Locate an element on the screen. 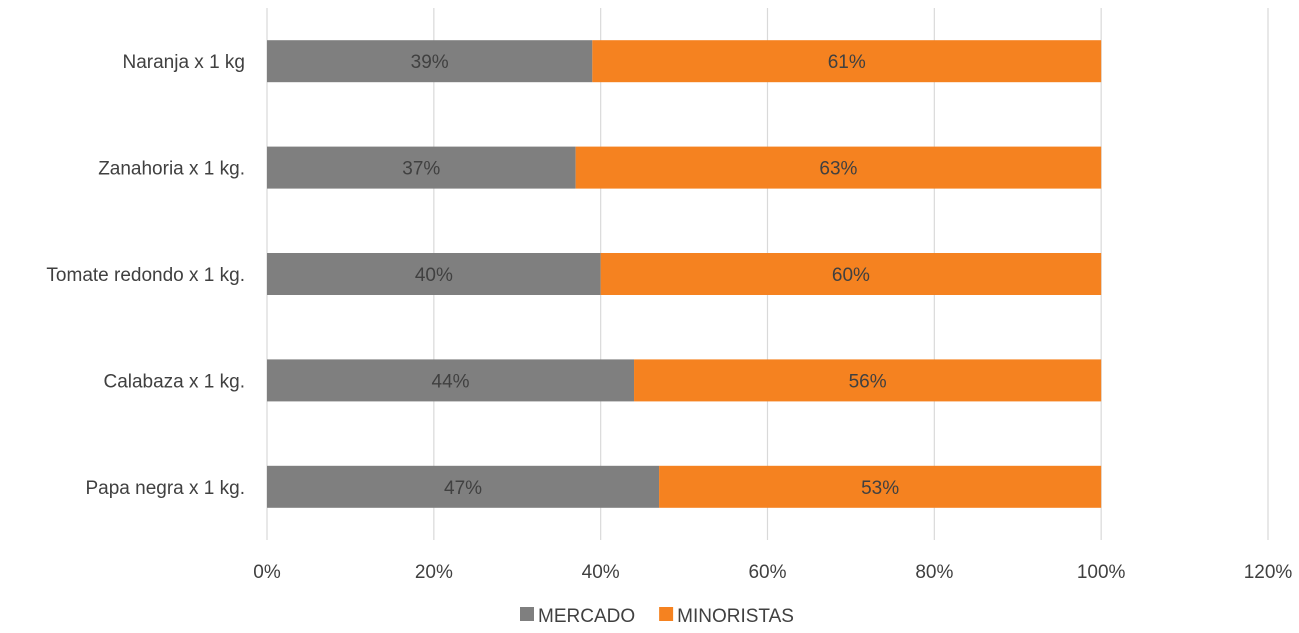 Image resolution: width=1299 pixels, height=633 pixels. x-tick-label: 100% is located at coordinates (1101, 572).